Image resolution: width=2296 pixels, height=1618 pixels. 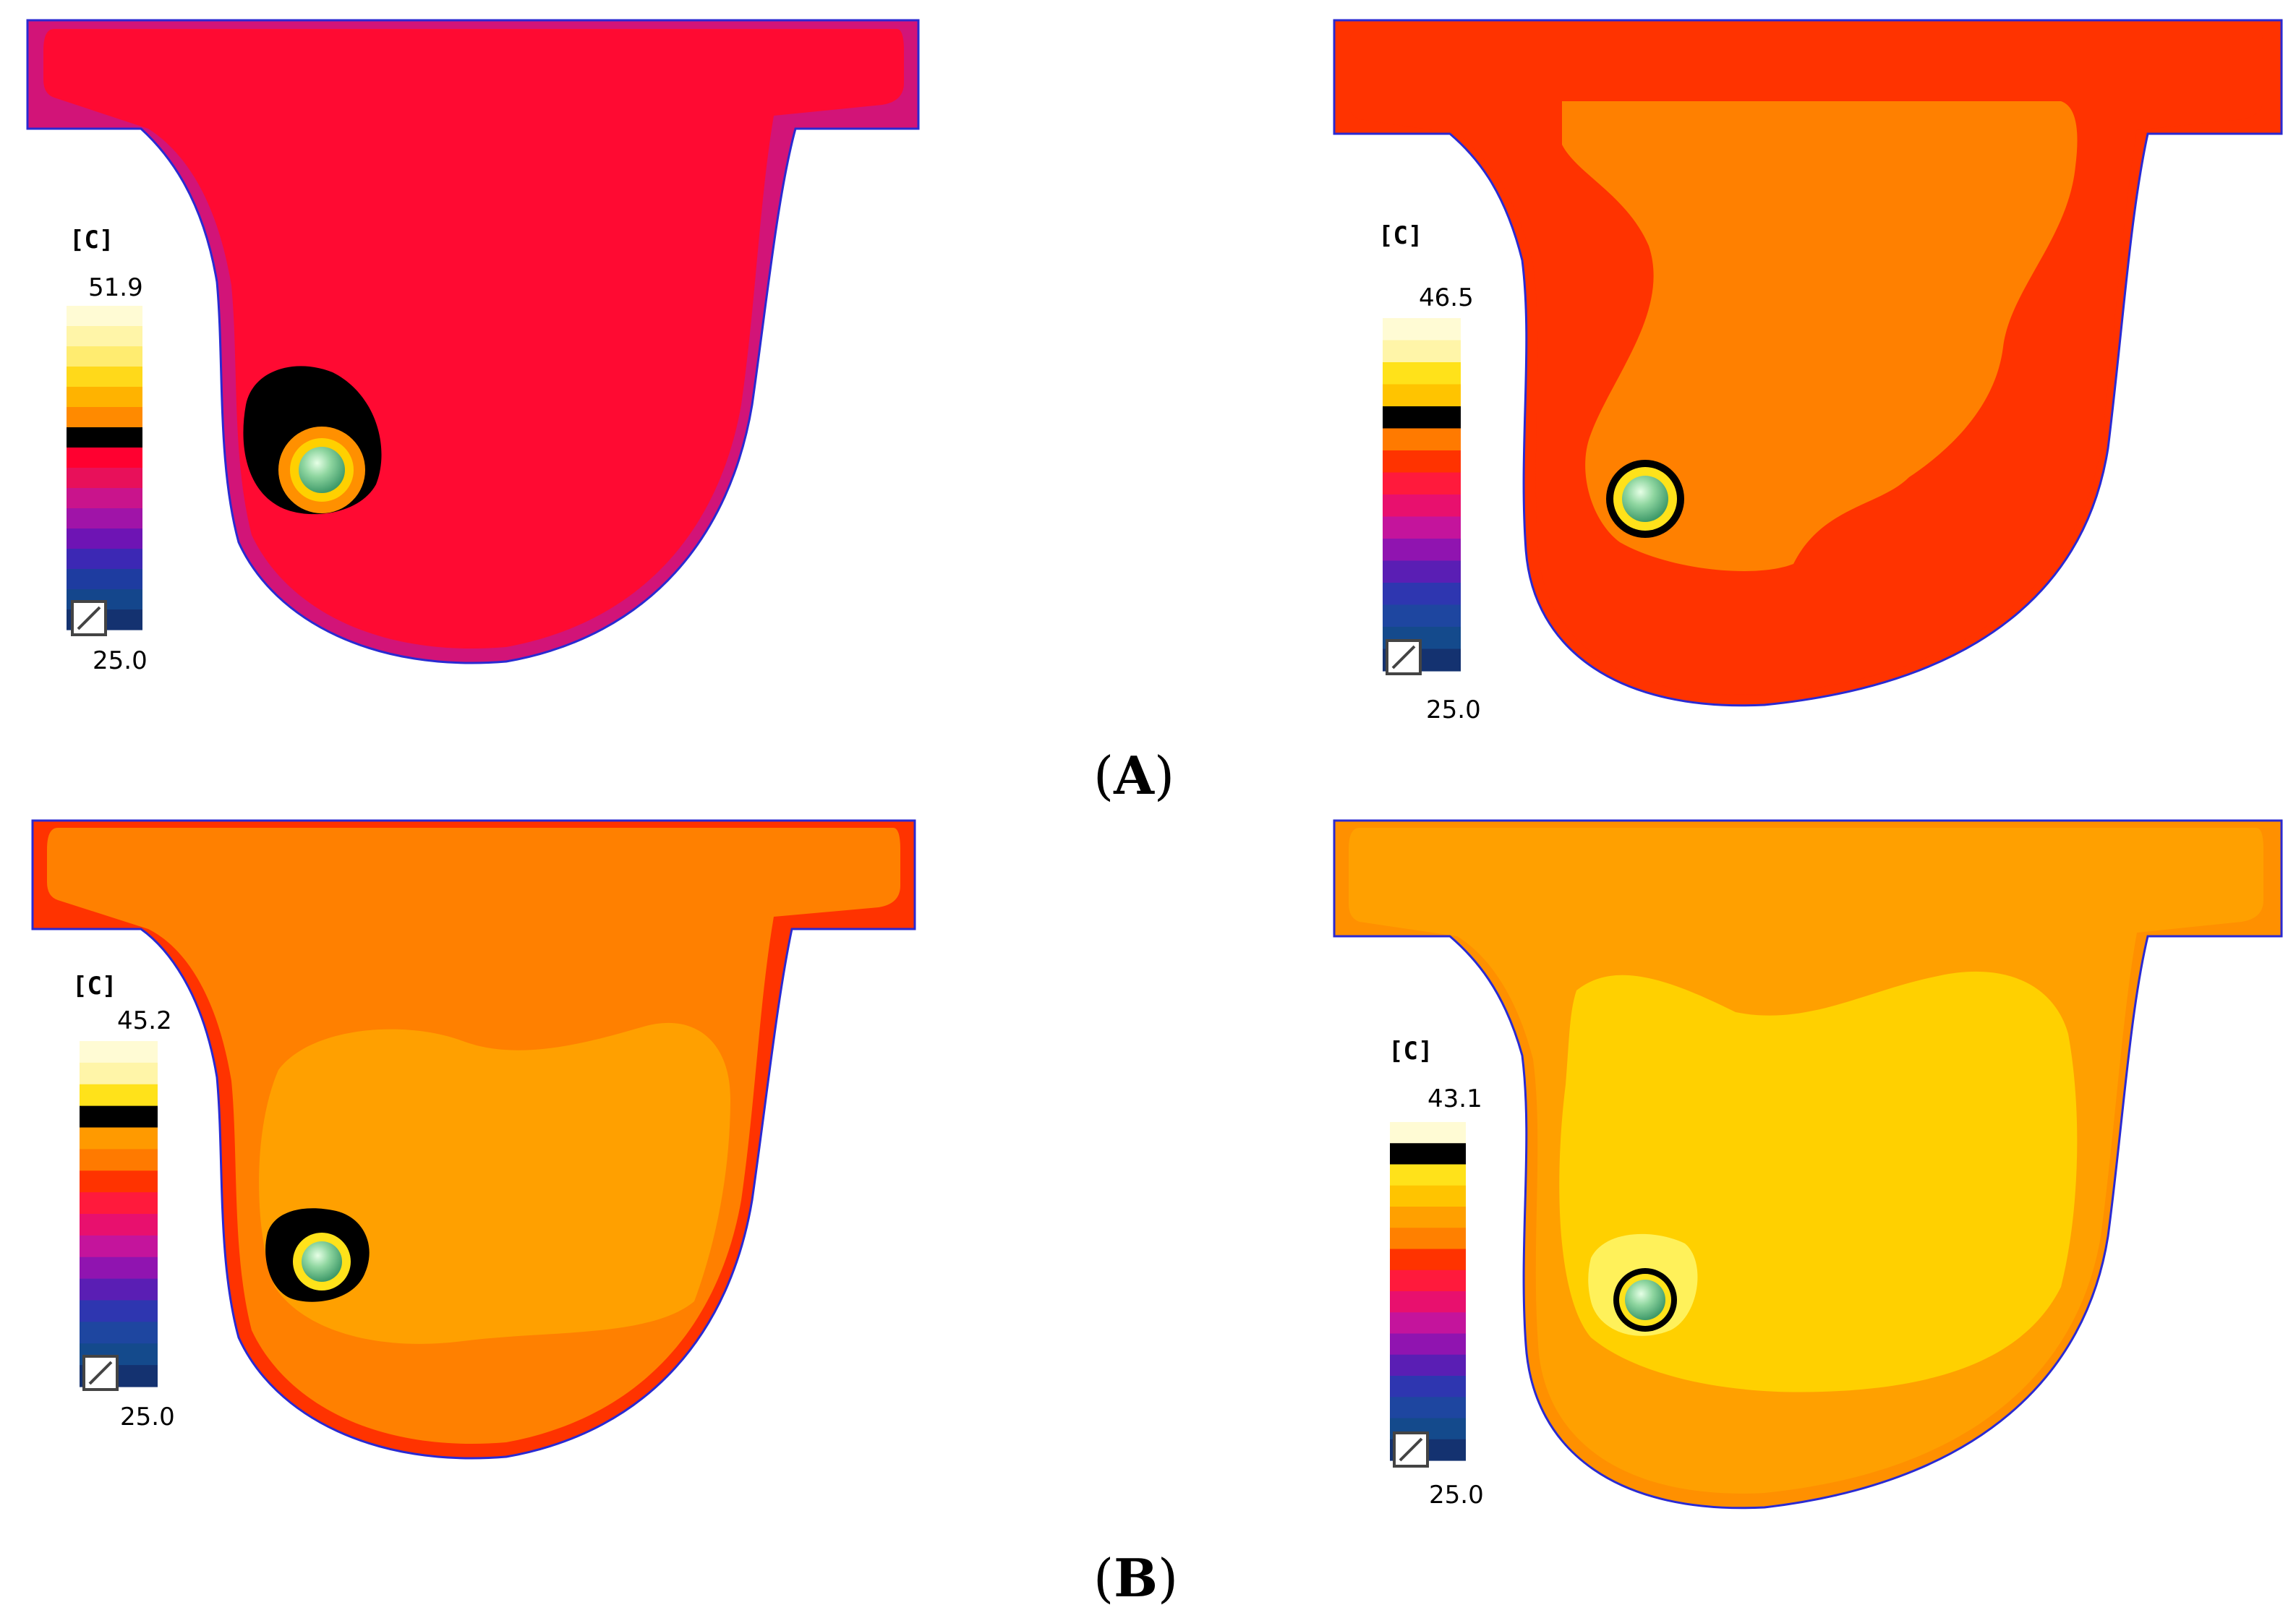 I want to click on colorbar-max: 51.9, so click(x=115, y=287).